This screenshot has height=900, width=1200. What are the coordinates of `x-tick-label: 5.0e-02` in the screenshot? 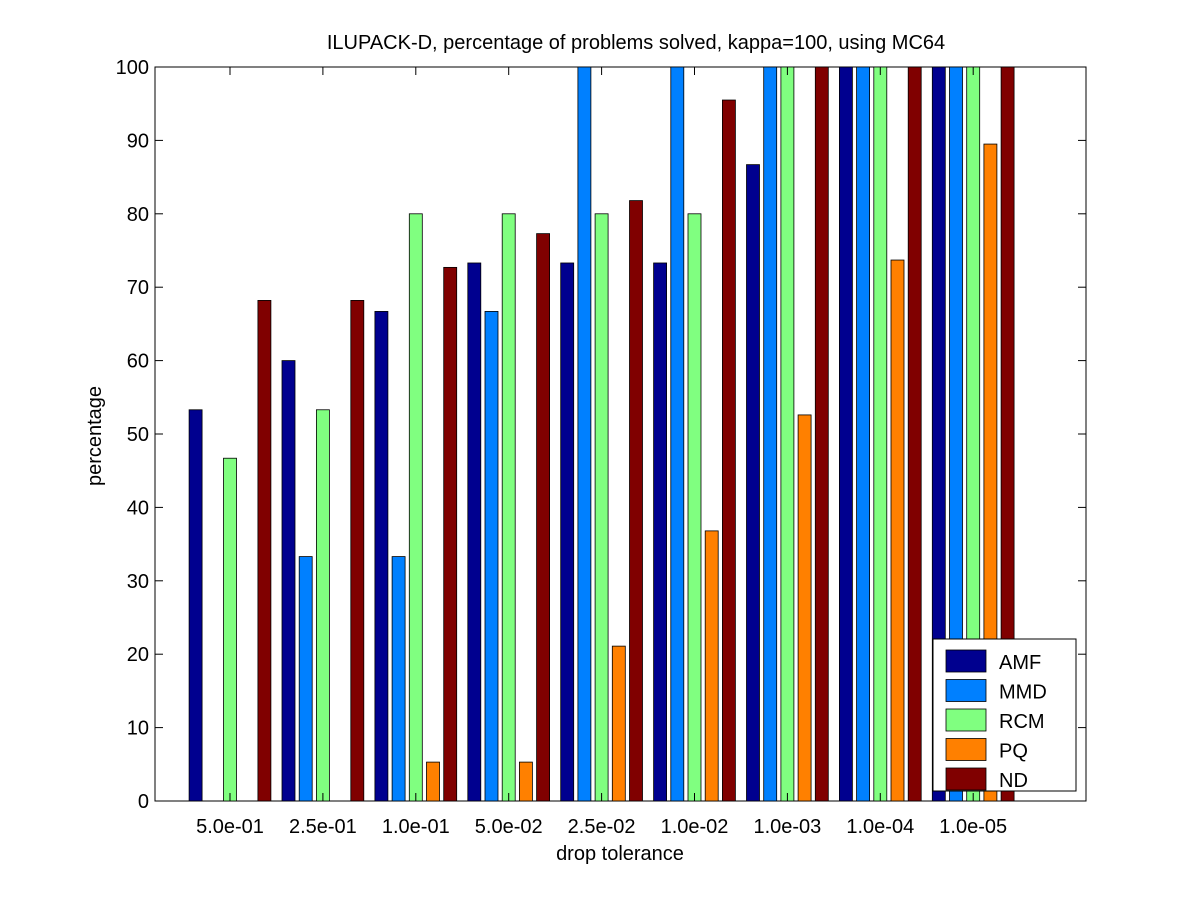 It's located at (509, 827).